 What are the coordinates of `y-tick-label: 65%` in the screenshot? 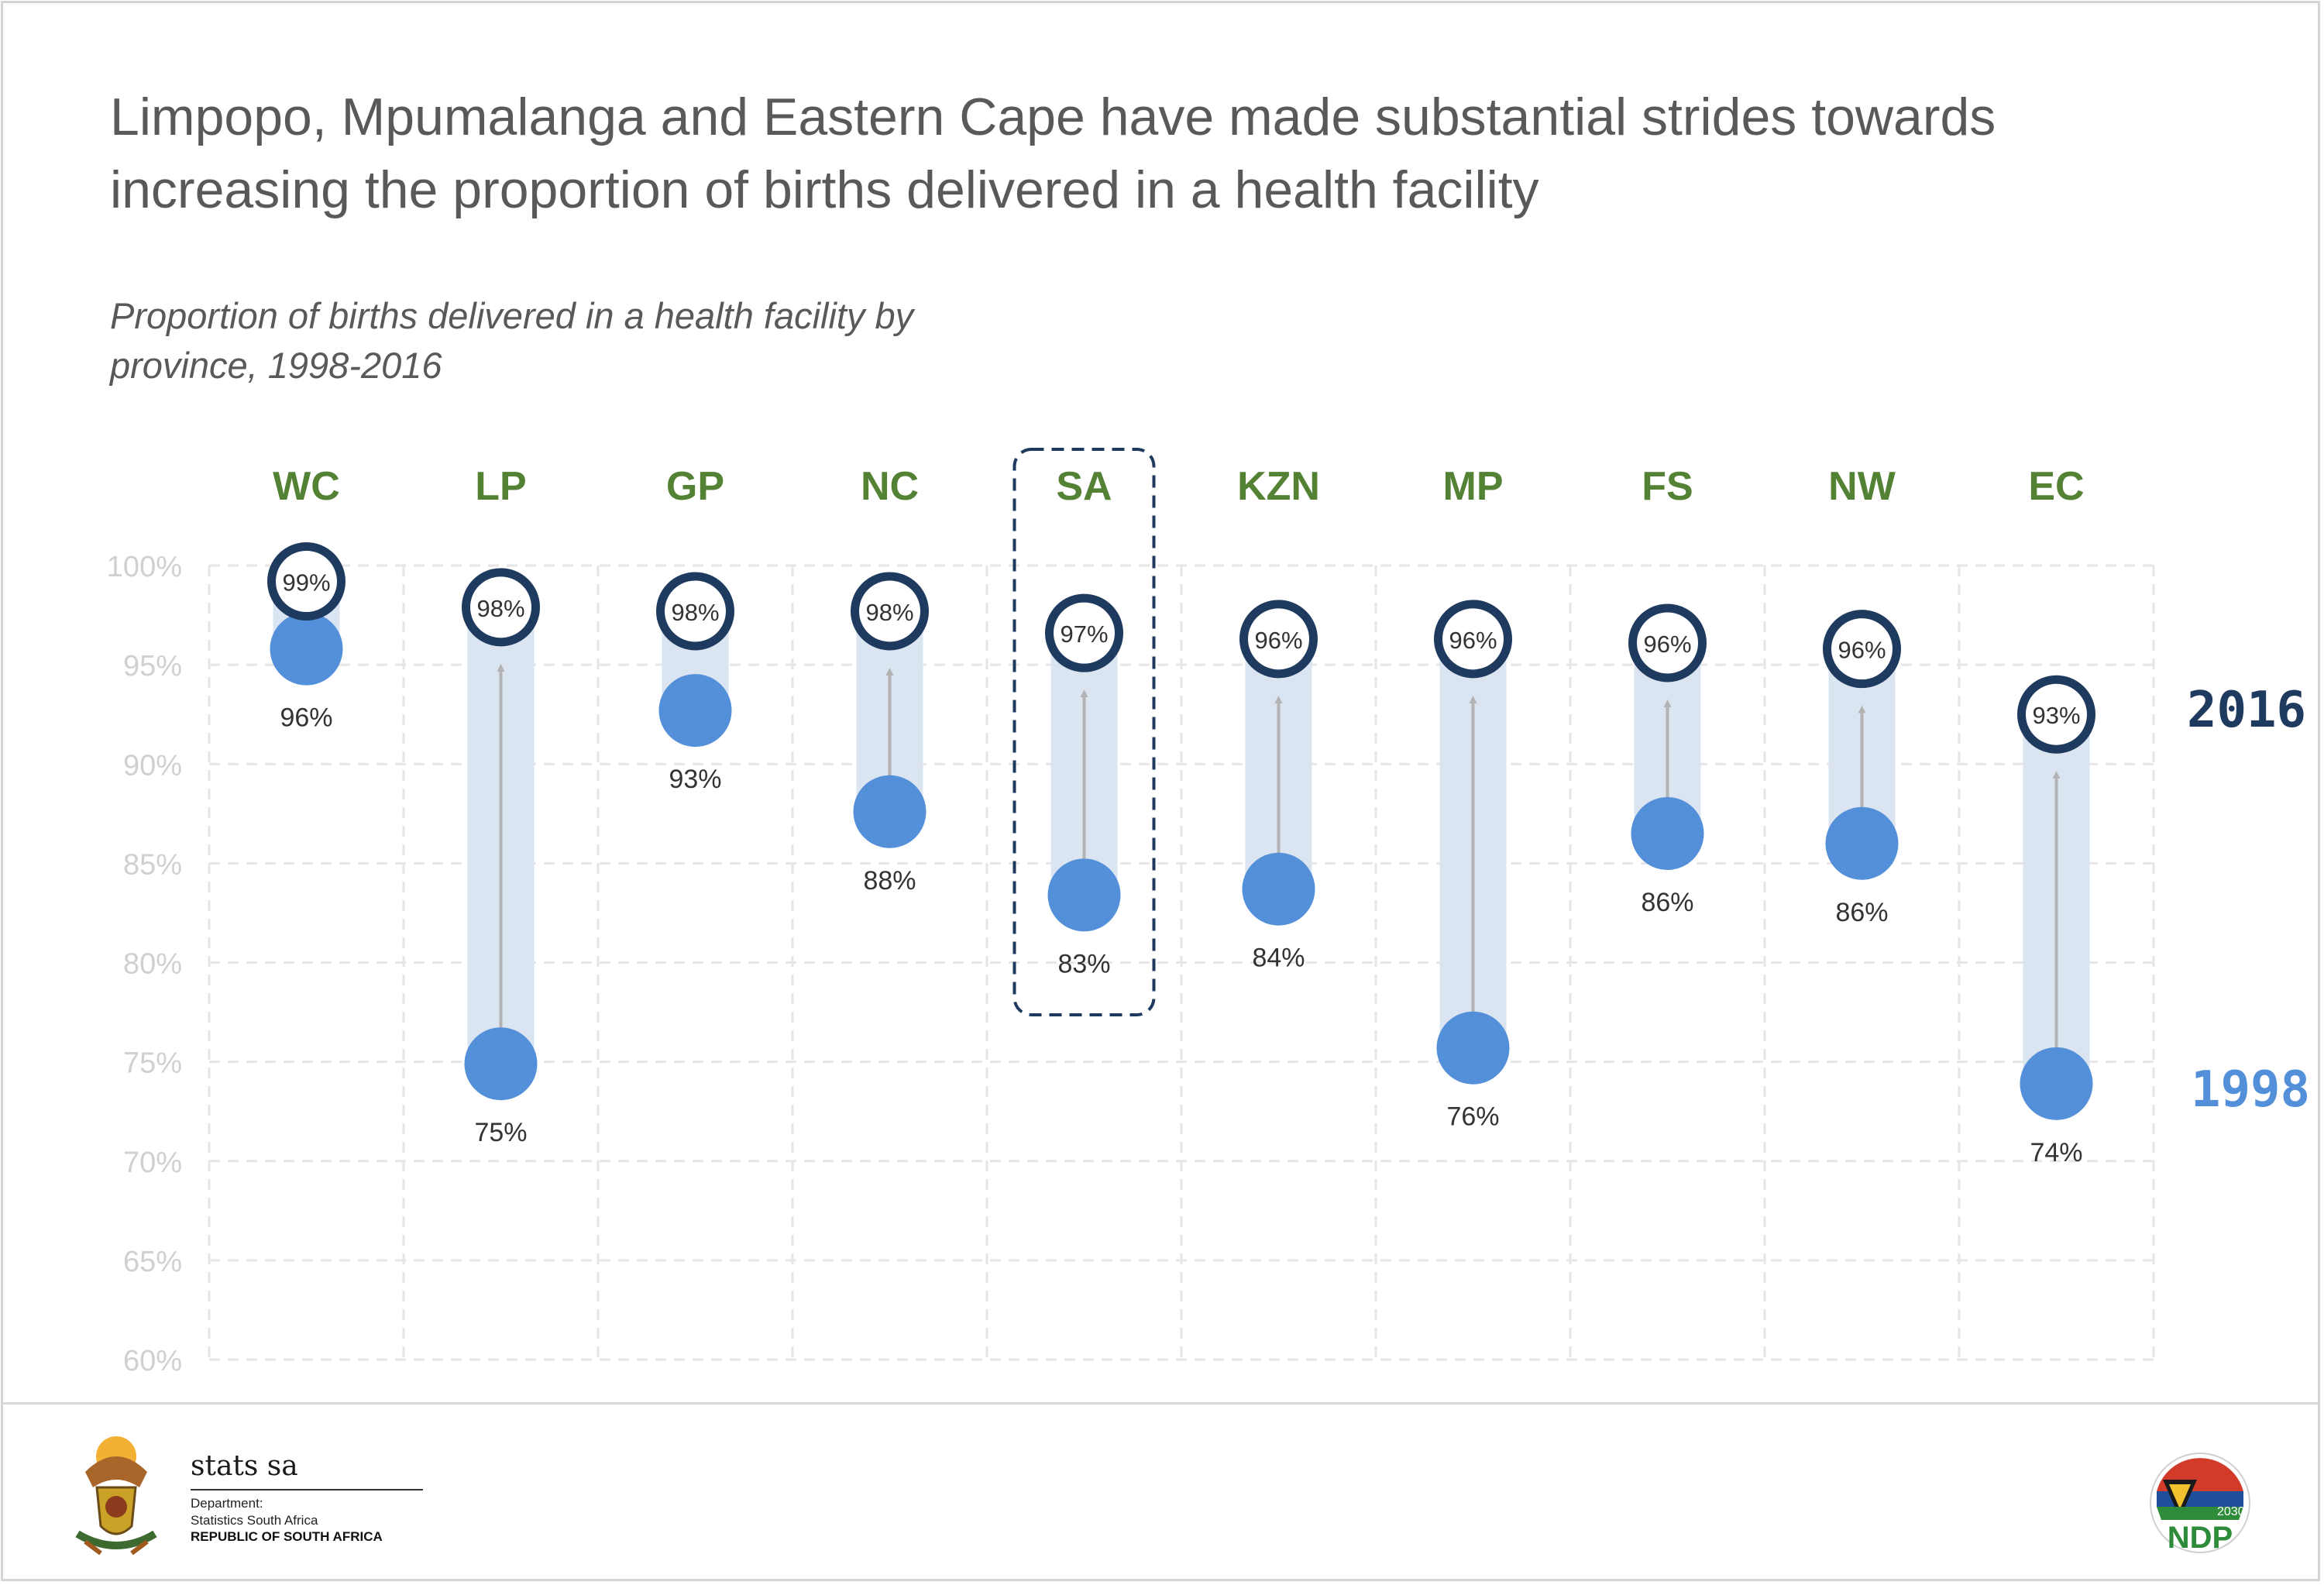 It's located at (152, 1262).